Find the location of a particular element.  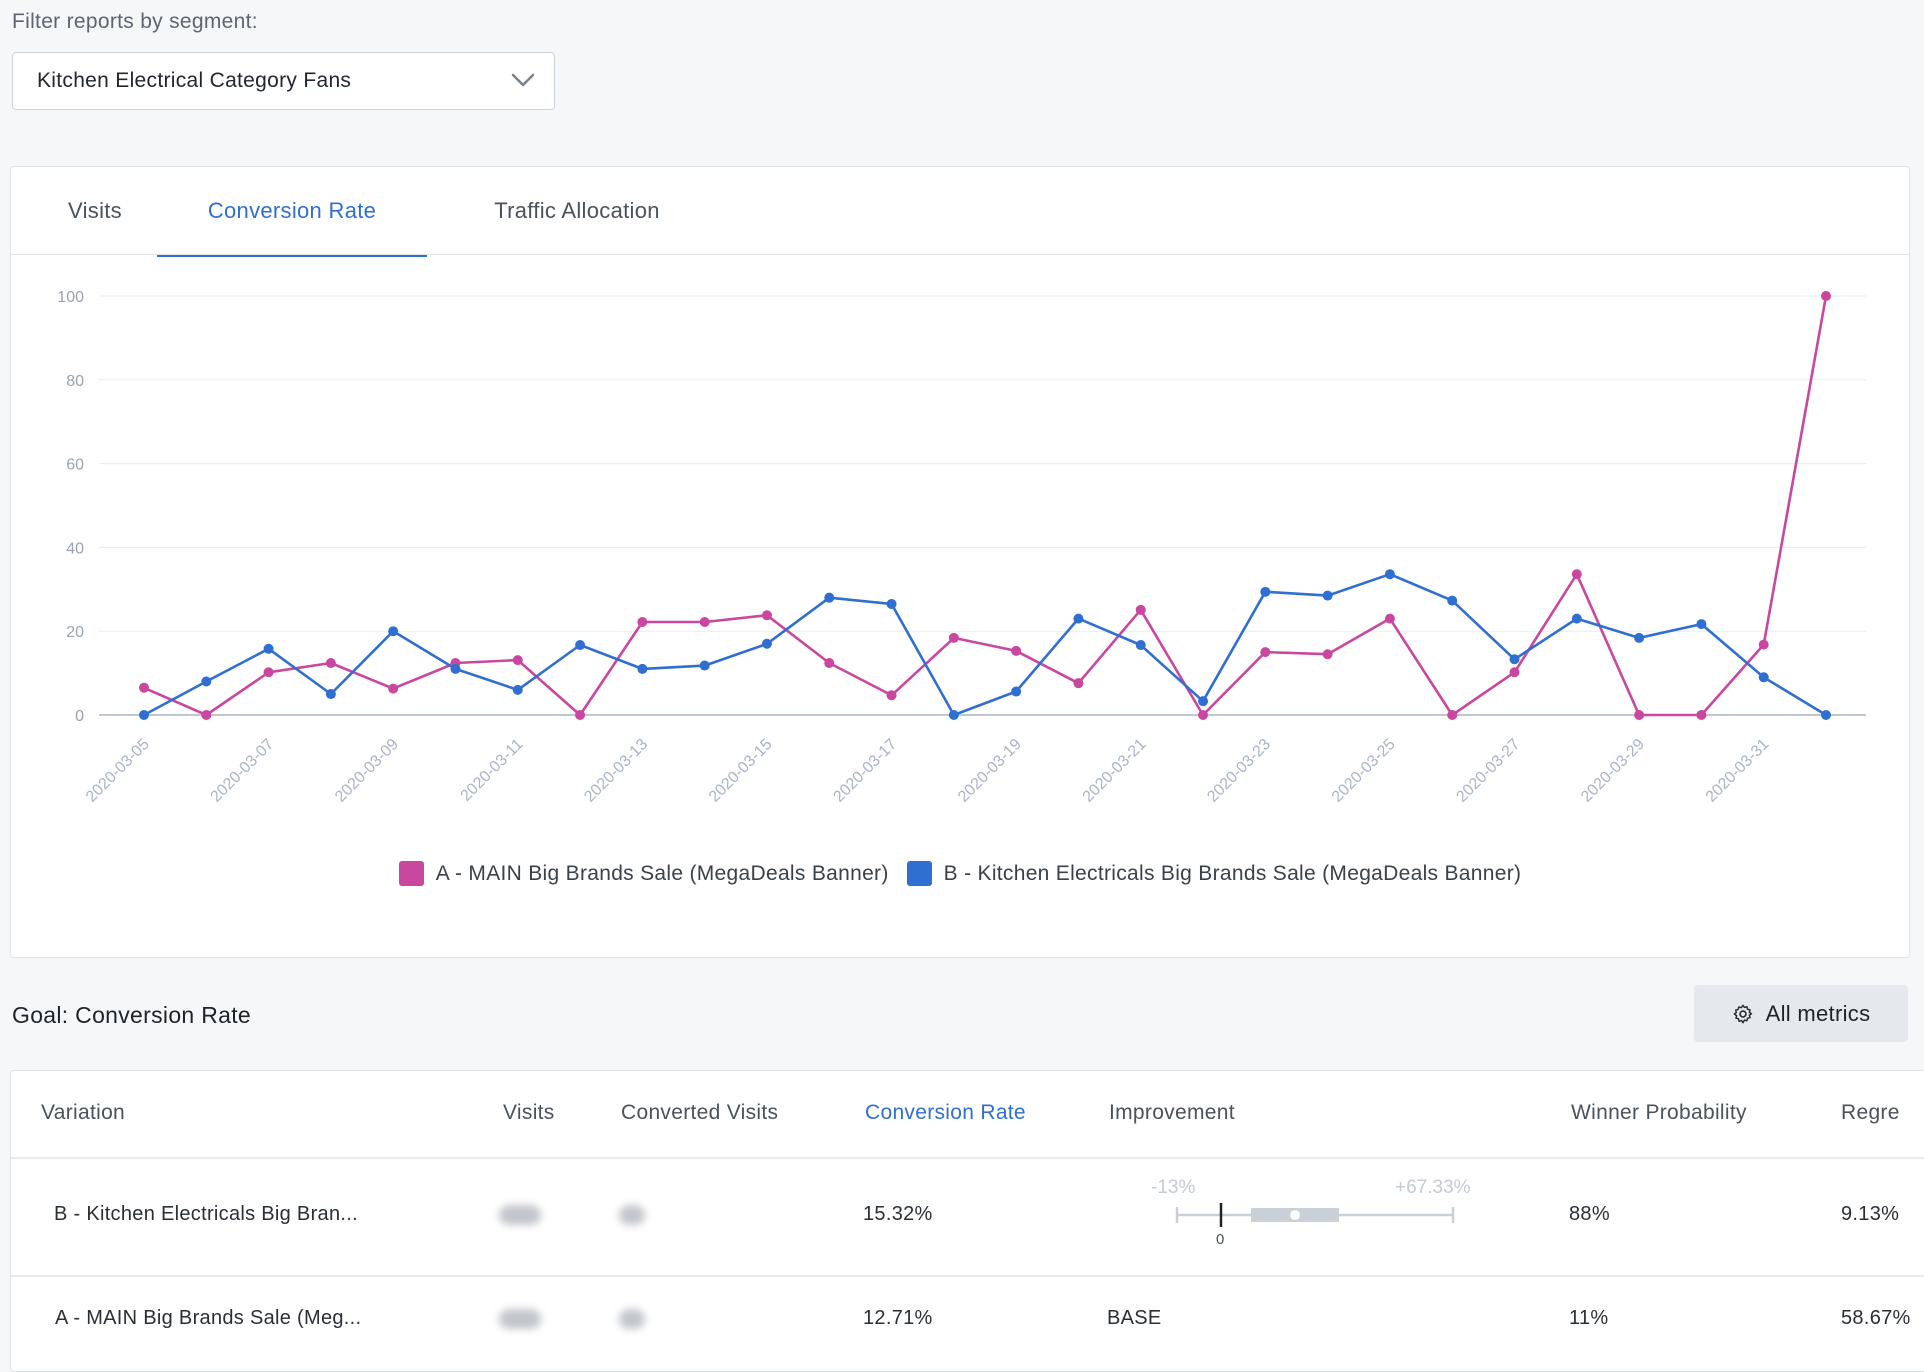

tab-traffic-allocation: Traffic Allocation is located at coordinates (577, 210).